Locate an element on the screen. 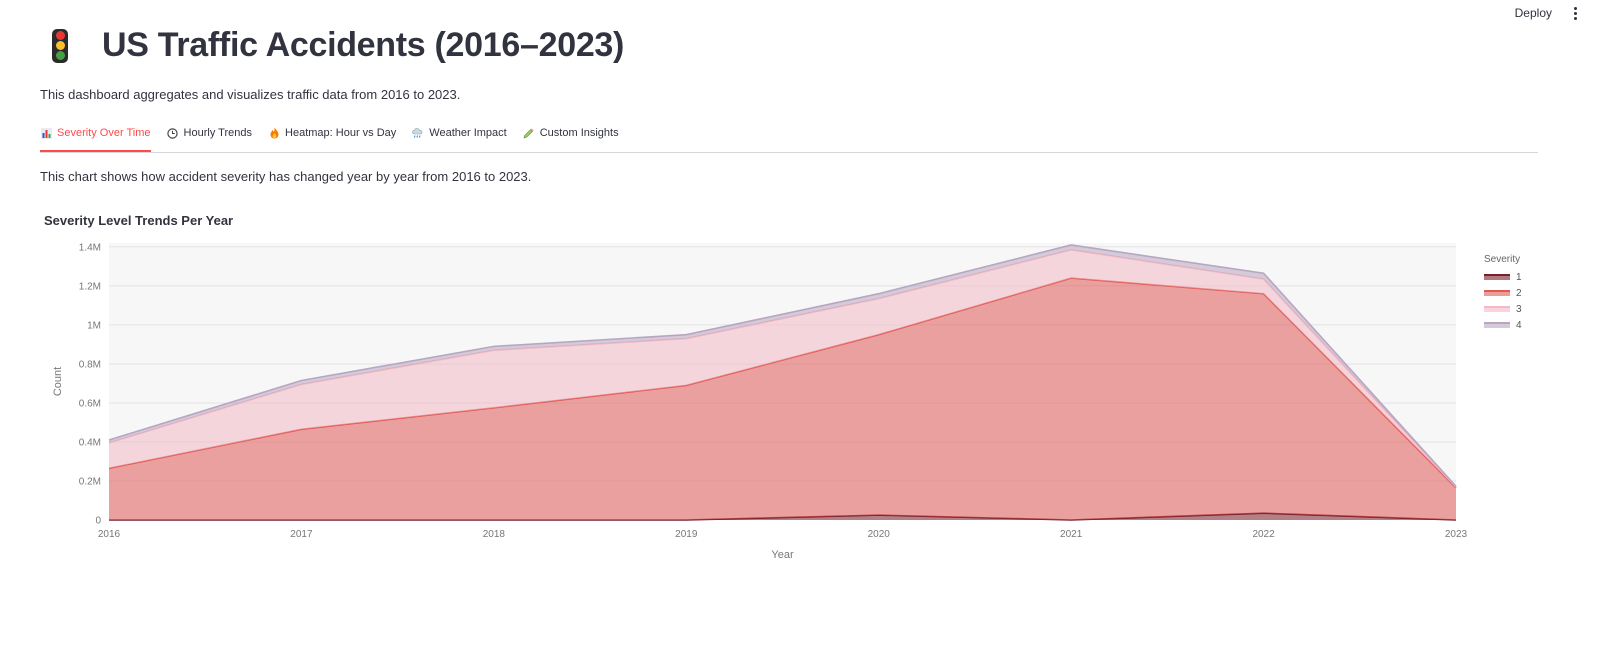 The image size is (1600, 670). y-tick-label: 1.2M is located at coordinates (90, 286).